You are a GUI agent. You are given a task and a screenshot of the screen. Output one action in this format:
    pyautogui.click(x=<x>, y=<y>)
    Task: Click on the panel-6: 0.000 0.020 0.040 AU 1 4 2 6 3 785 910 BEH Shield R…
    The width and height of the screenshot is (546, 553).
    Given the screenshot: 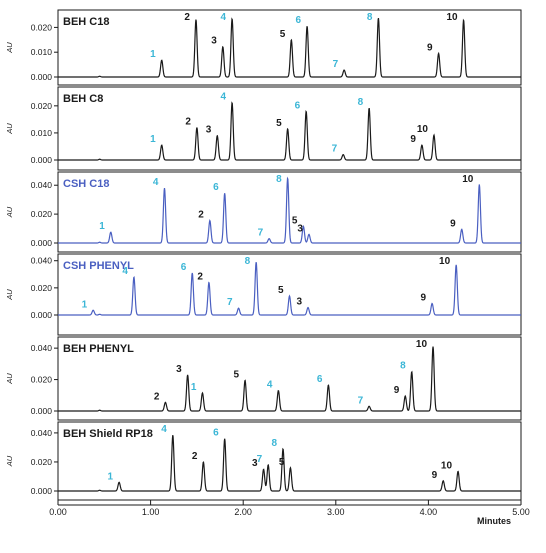 What is the action you would take?
    pyautogui.click(x=263, y=461)
    